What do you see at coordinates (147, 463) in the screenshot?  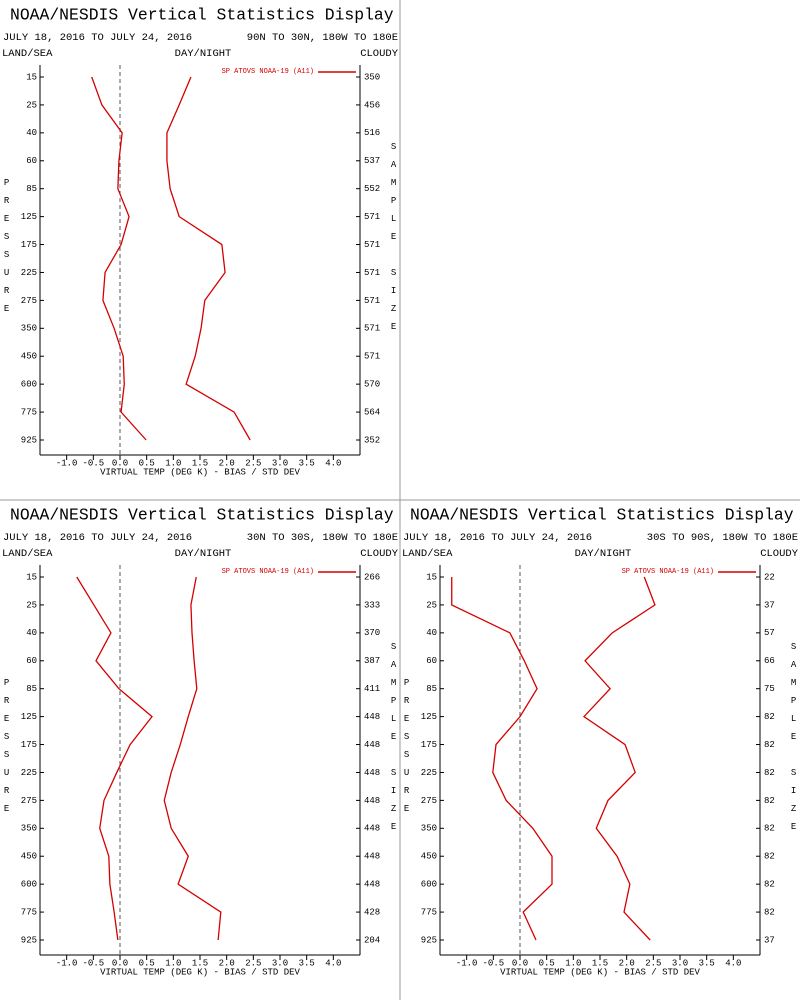 I see `x-tick-label: 0.5` at bounding box center [147, 463].